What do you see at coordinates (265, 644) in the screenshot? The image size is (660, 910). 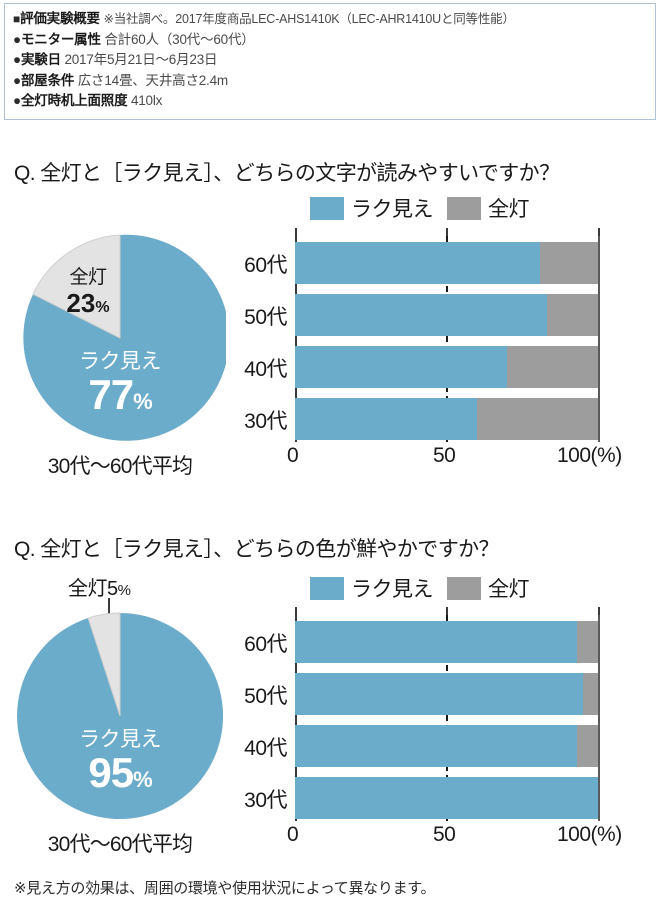 I see `bar-chart-2-cat-60: 60代` at bounding box center [265, 644].